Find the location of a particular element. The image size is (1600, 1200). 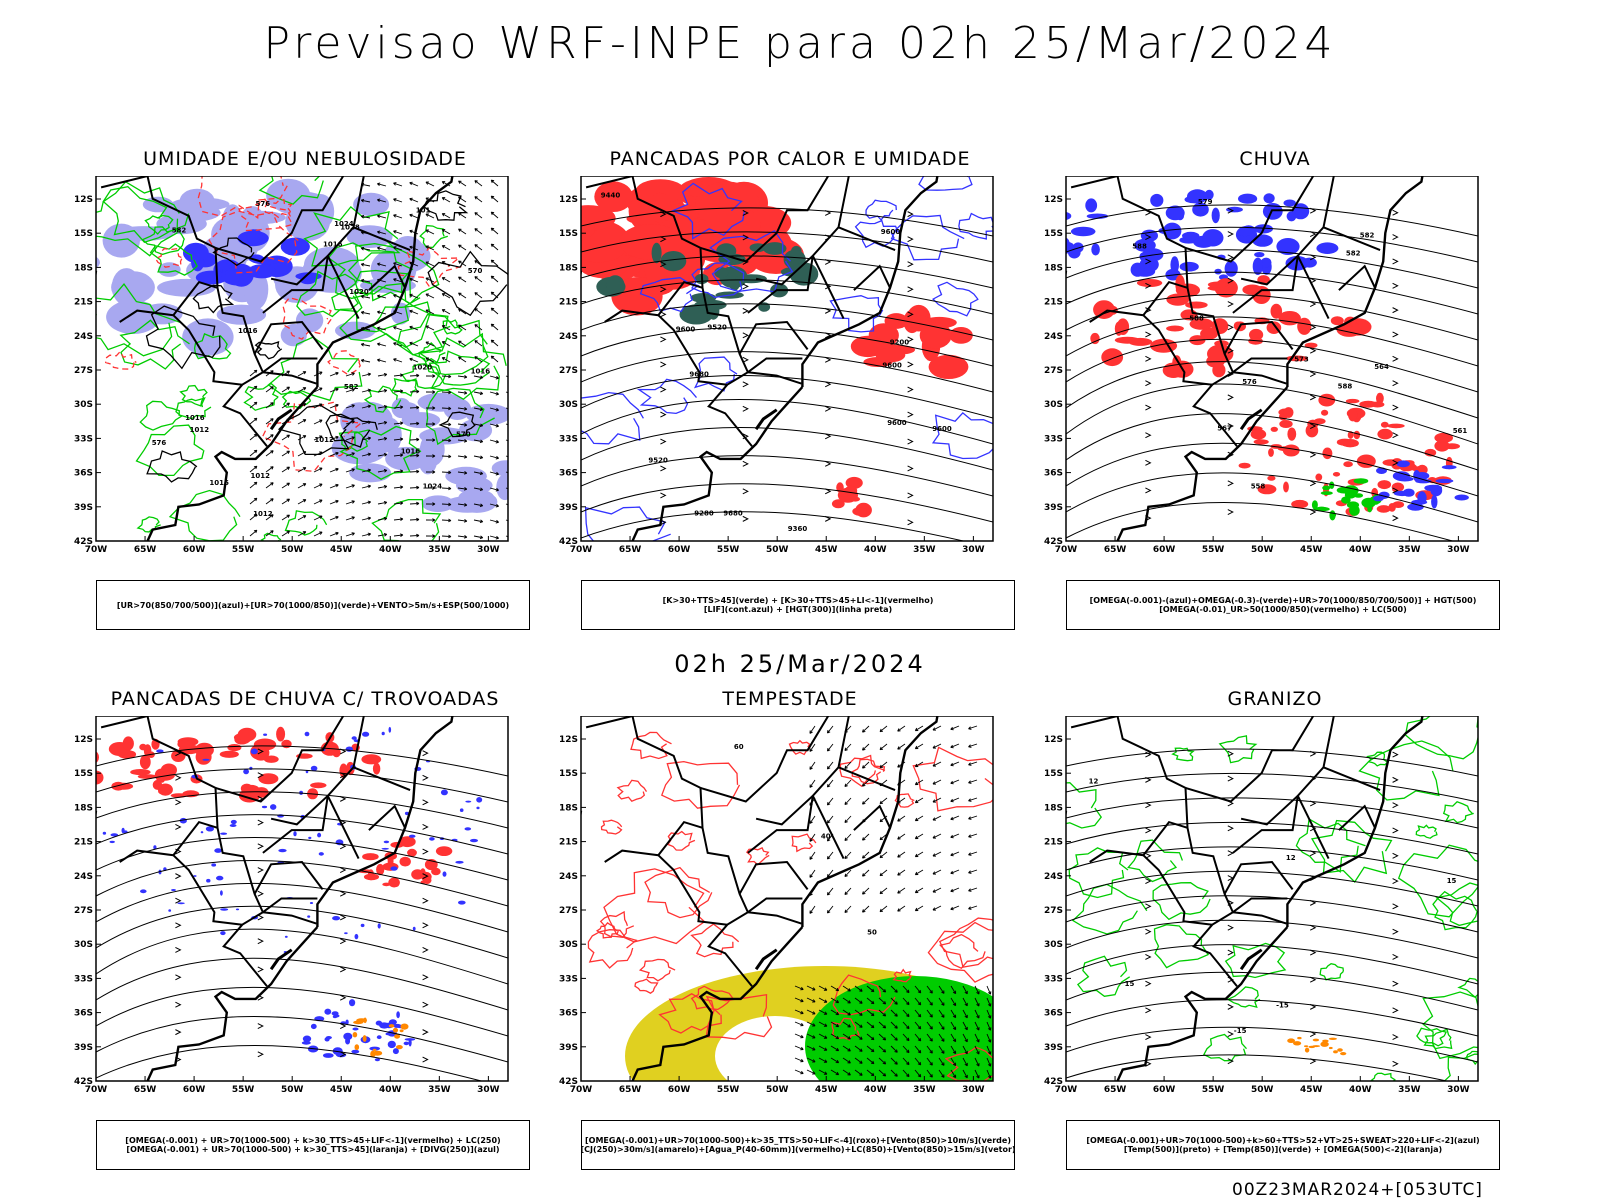

panel-title: PANCADAS POR CALOR E UMIDADE is located at coordinates (790, 159).